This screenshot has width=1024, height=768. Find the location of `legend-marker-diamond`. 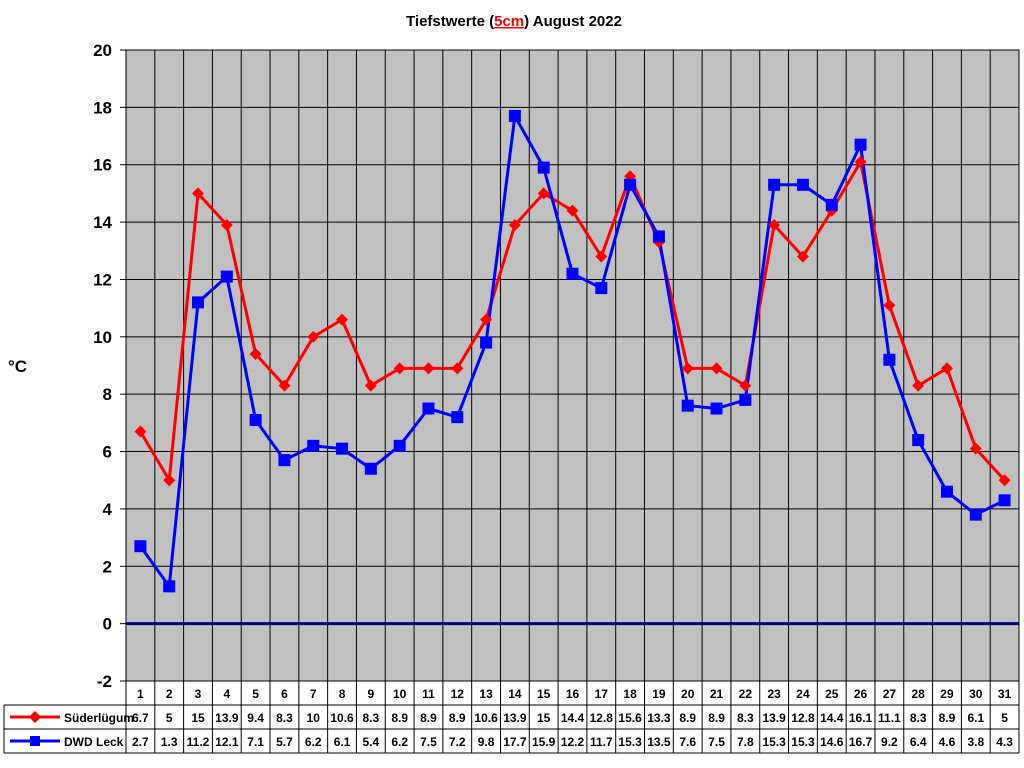

legend-marker-diamond is located at coordinates (35, 717).